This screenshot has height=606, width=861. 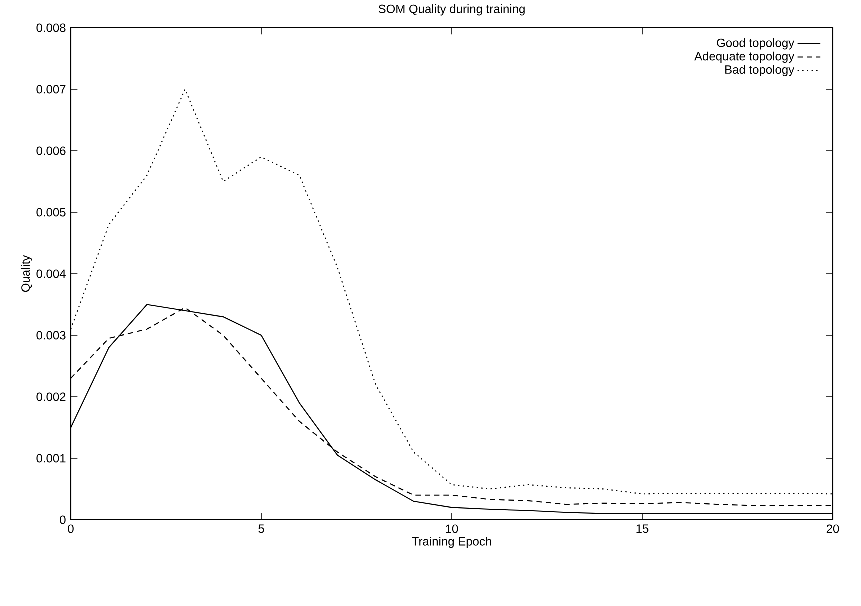 What do you see at coordinates (51, 274) in the screenshot?
I see `y-tick-label: 0.004` at bounding box center [51, 274].